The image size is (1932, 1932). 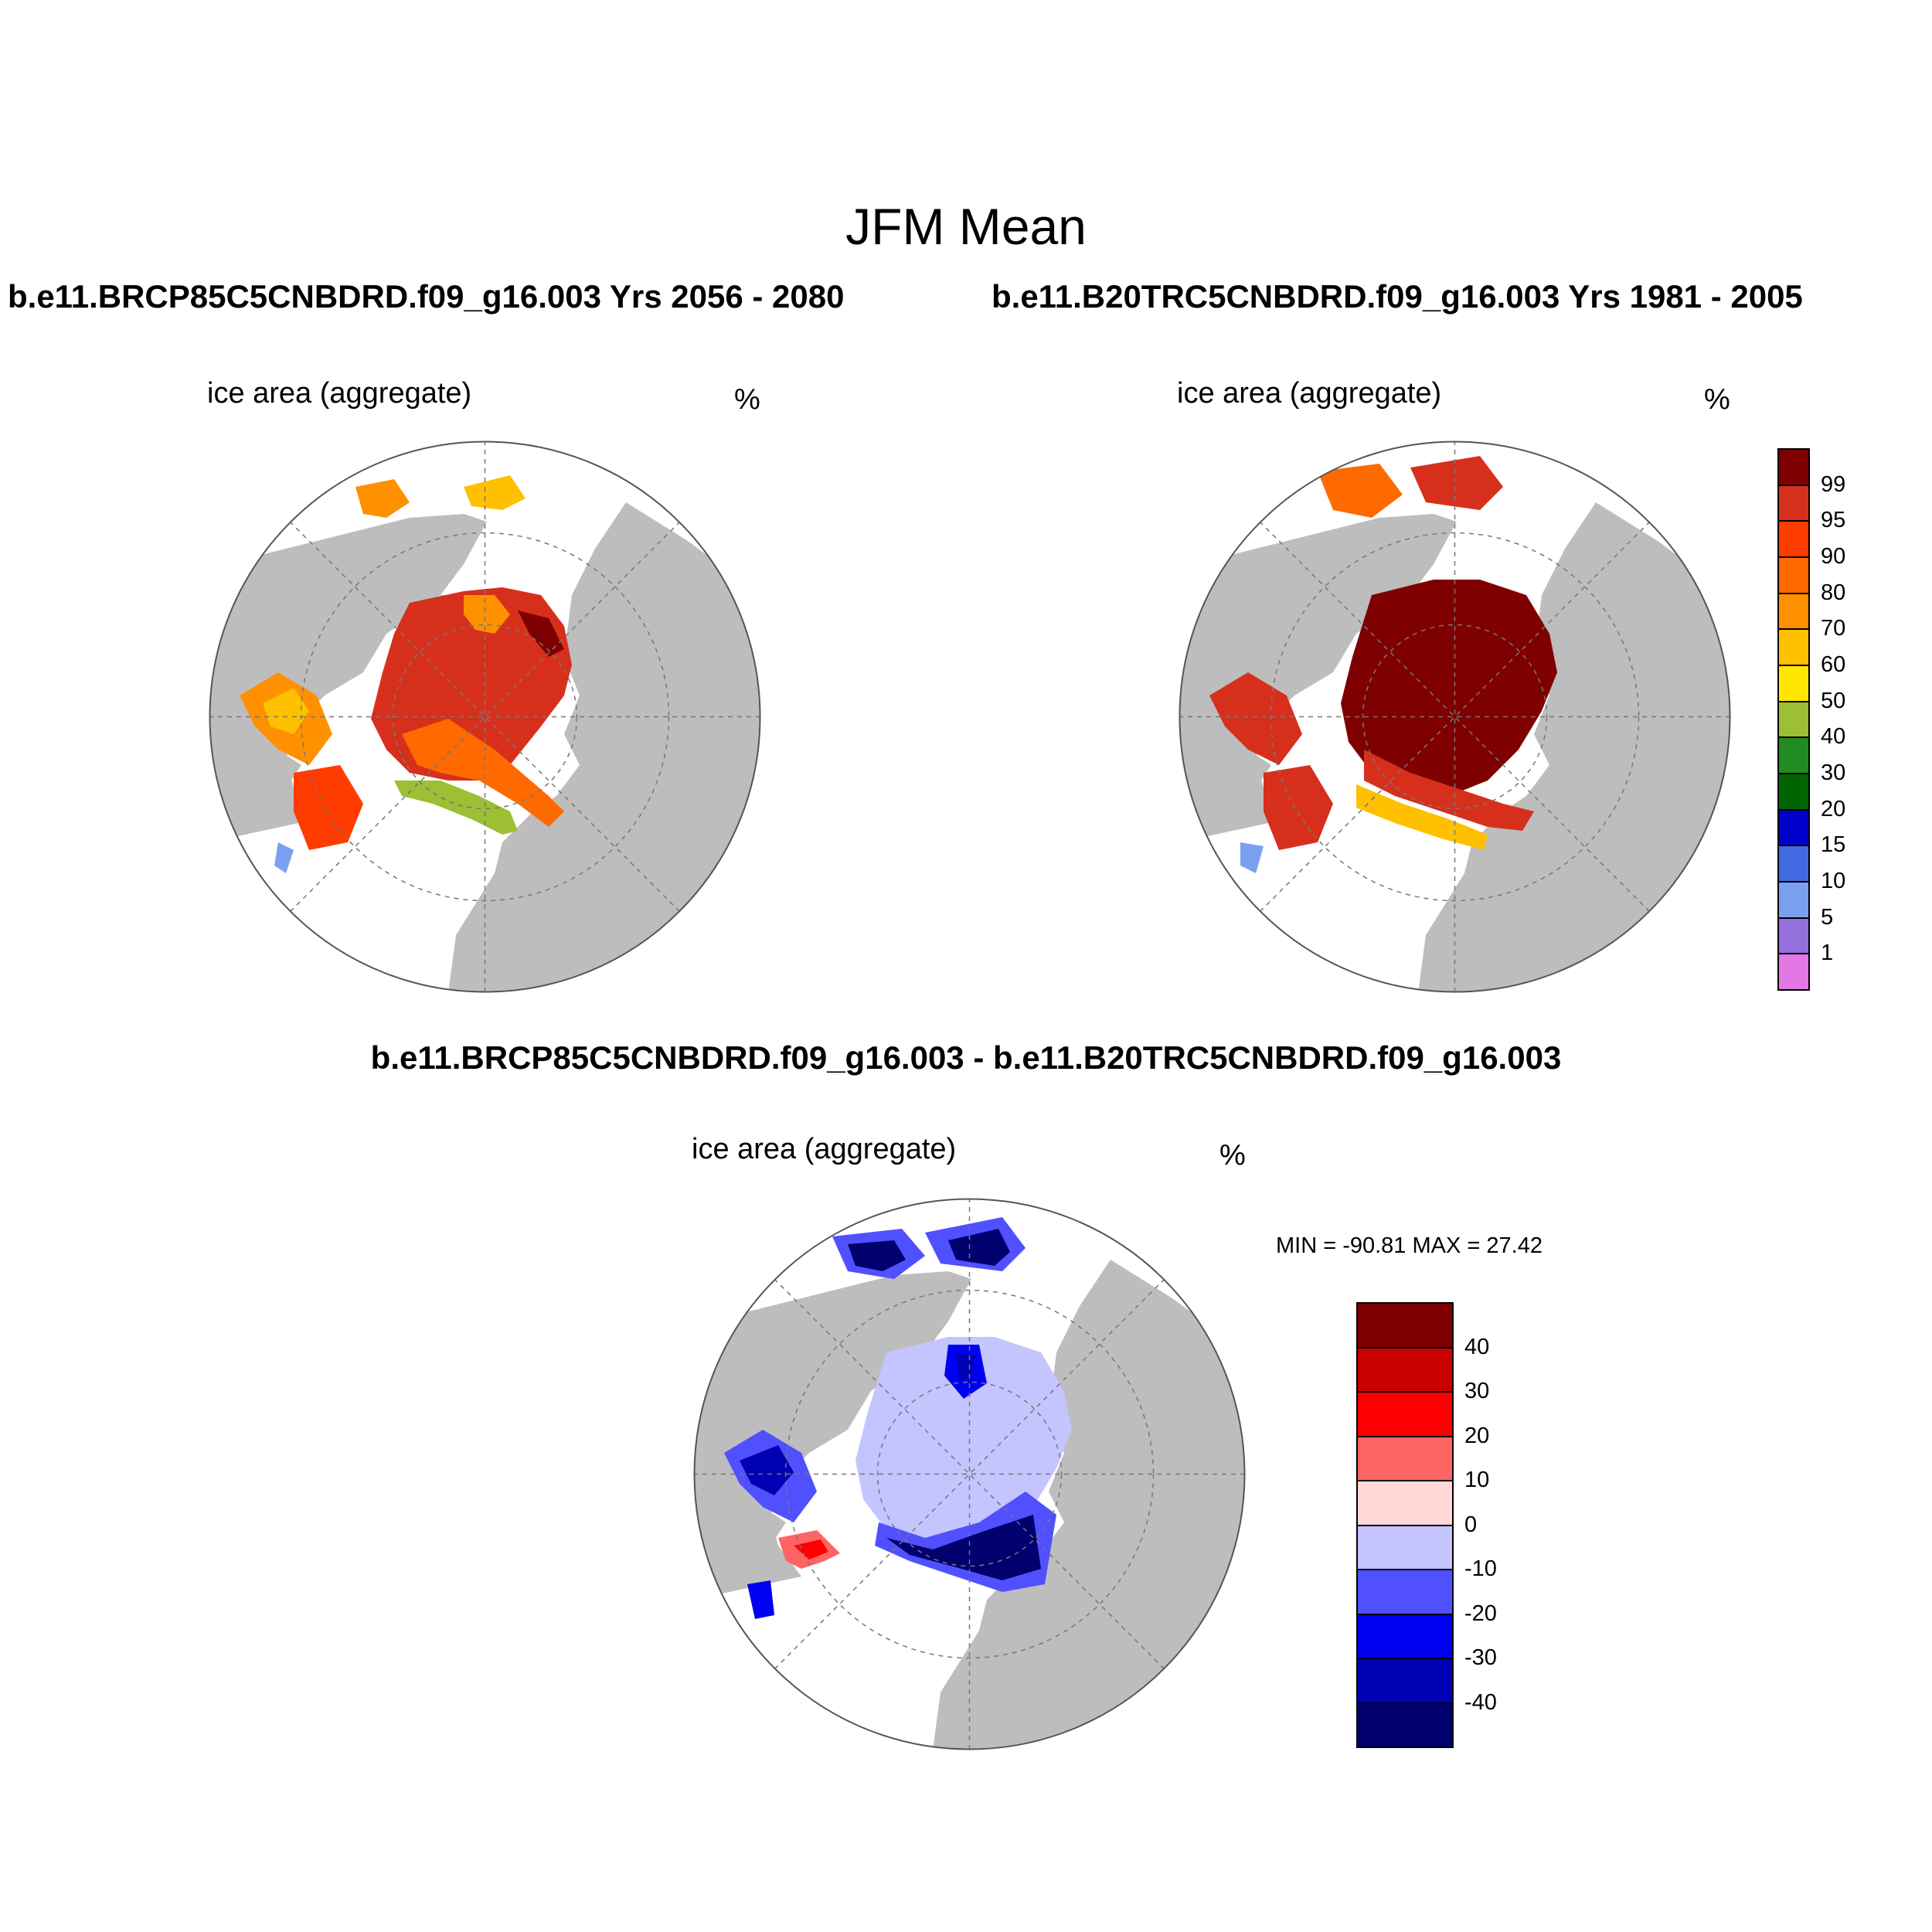 I want to click on map-panel-difference, so click(x=970, y=1474).